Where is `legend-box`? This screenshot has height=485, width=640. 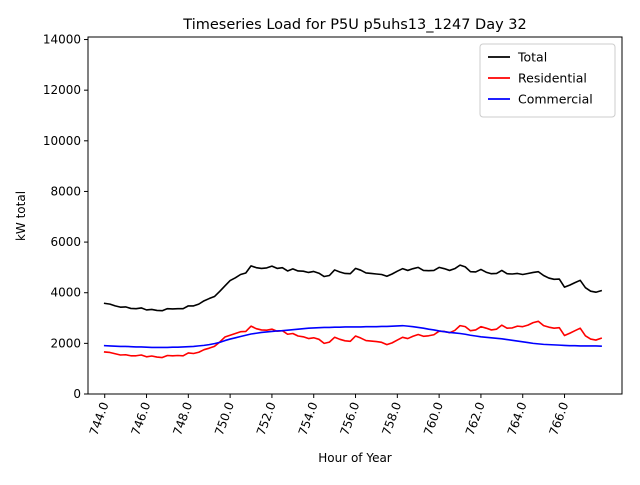 legend-box is located at coordinates (547, 80).